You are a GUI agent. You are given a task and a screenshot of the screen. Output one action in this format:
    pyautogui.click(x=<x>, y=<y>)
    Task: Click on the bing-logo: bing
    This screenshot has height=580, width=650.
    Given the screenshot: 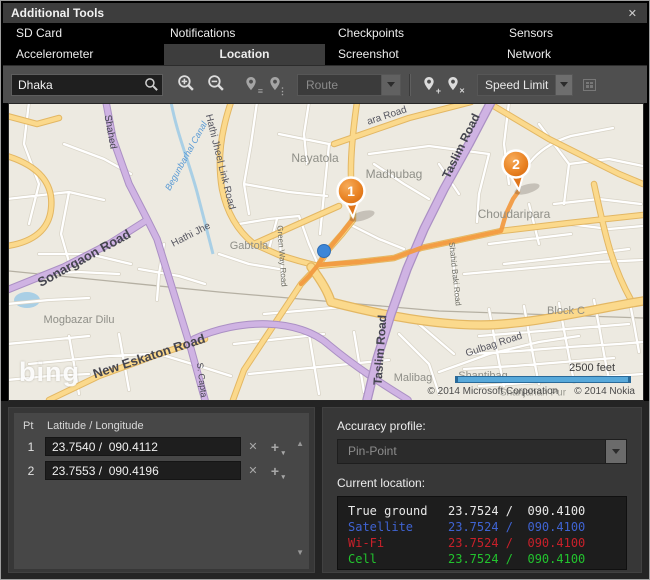 What is the action you would take?
    pyautogui.click(x=49, y=372)
    